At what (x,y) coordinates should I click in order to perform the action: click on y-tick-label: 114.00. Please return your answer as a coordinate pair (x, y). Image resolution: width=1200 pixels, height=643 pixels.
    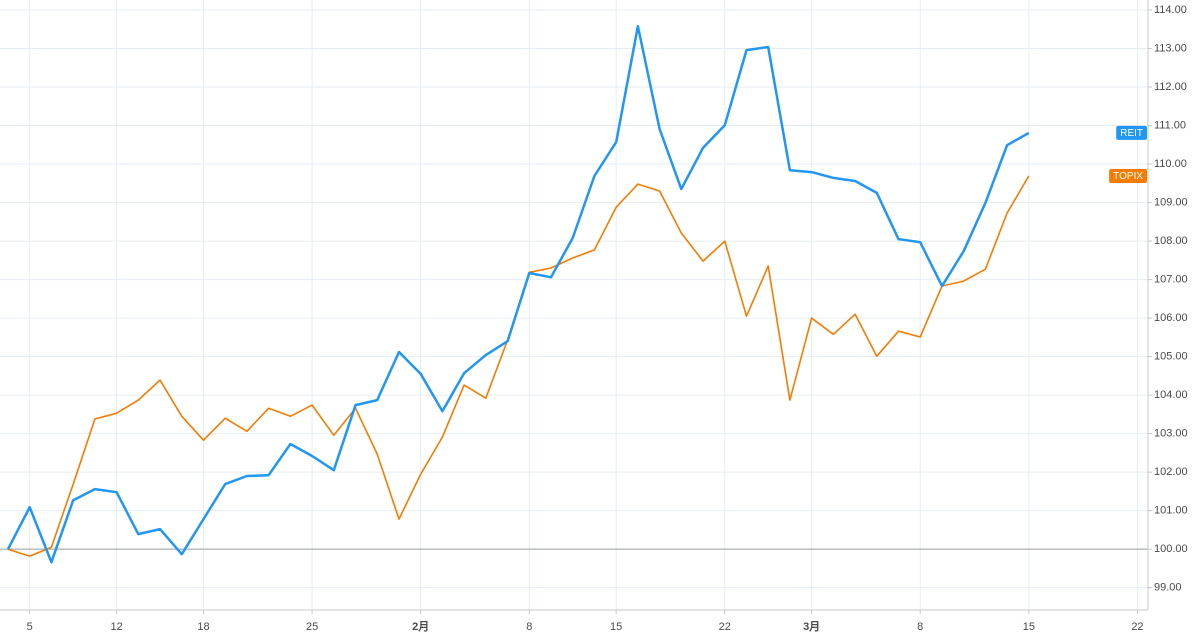
    Looking at the image, I should click on (1170, 10).